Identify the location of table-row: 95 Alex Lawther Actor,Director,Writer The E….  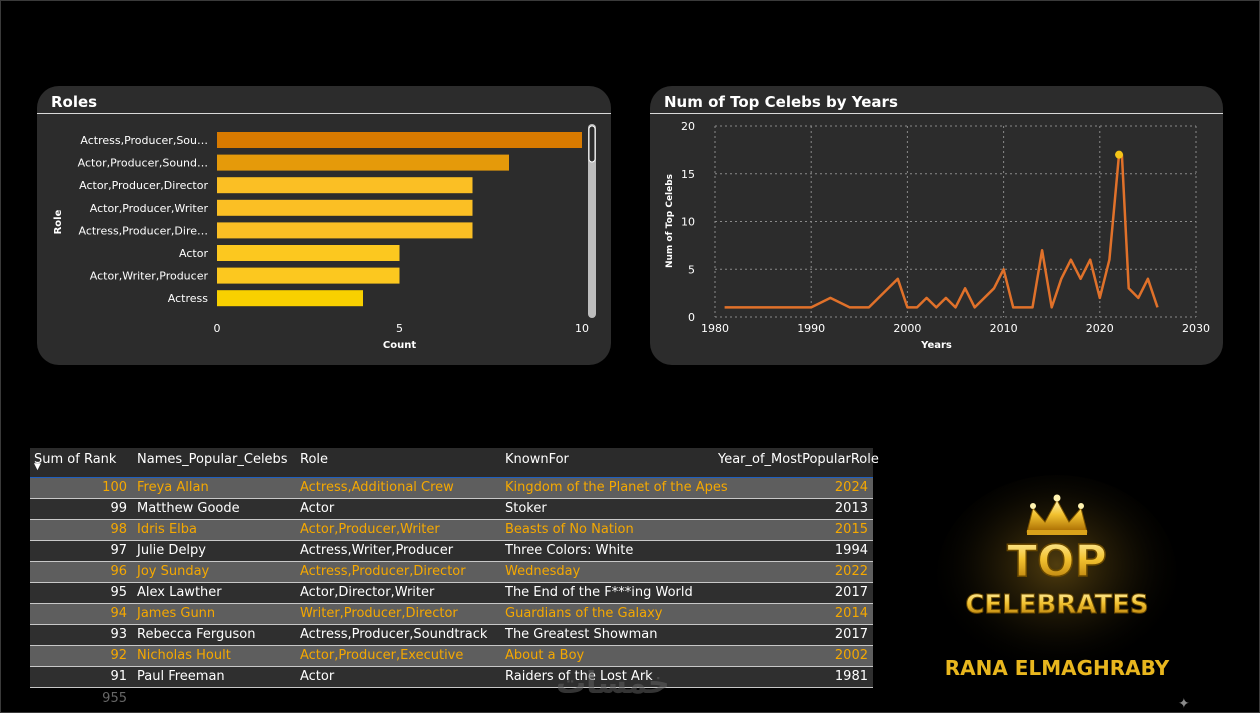
(451, 593).